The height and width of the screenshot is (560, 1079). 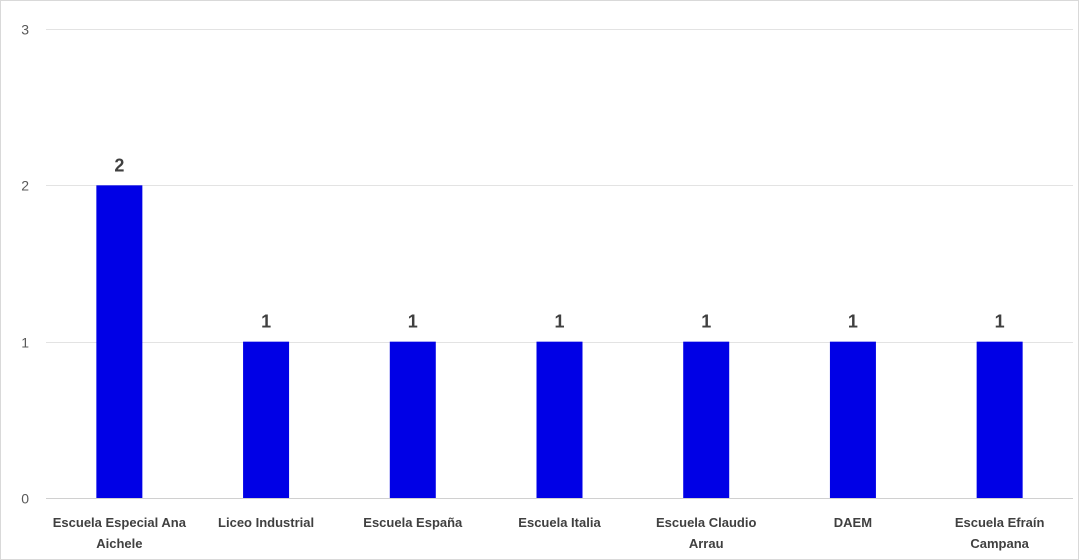 I want to click on data-label-6: 1, so click(x=853, y=322).